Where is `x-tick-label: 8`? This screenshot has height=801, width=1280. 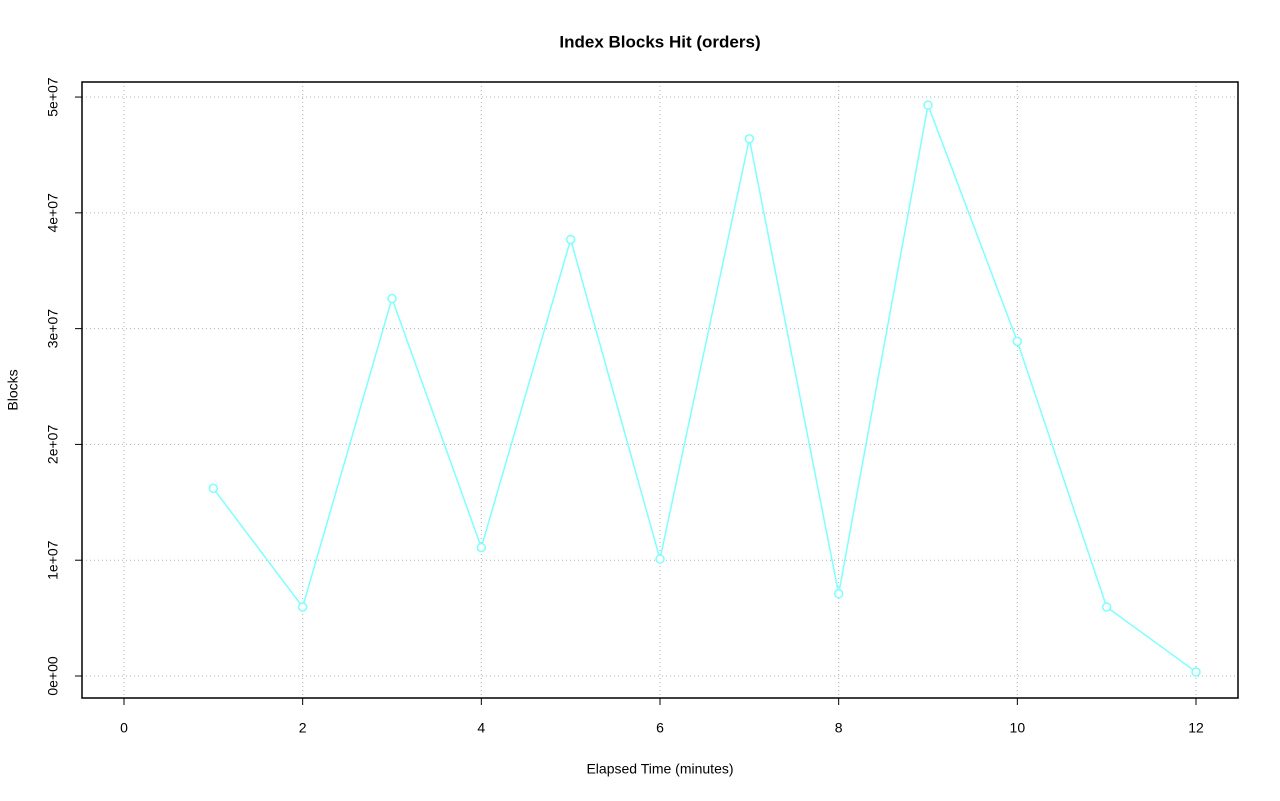
x-tick-label: 8 is located at coordinates (839, 728).